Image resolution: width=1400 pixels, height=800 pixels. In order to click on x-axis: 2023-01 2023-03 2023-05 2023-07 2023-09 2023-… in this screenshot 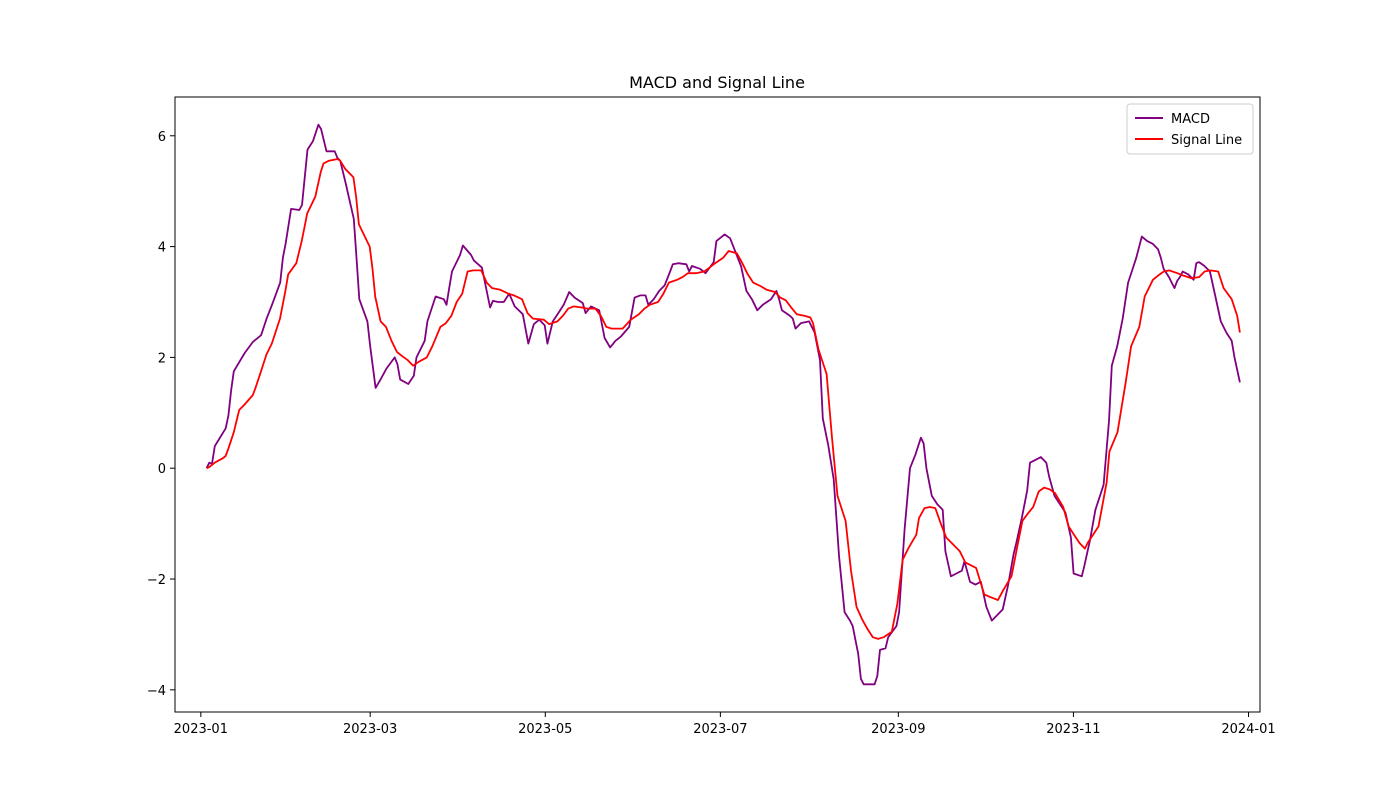, I will do `click(725, 724)`.